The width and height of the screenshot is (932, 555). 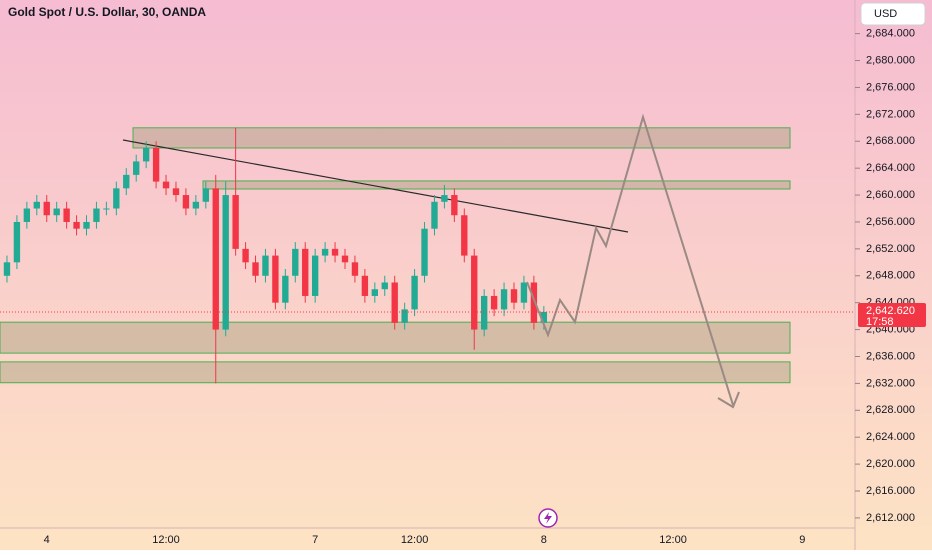 I want to click on y-tick-label: 2,672.000, so click(x=890, y=114).